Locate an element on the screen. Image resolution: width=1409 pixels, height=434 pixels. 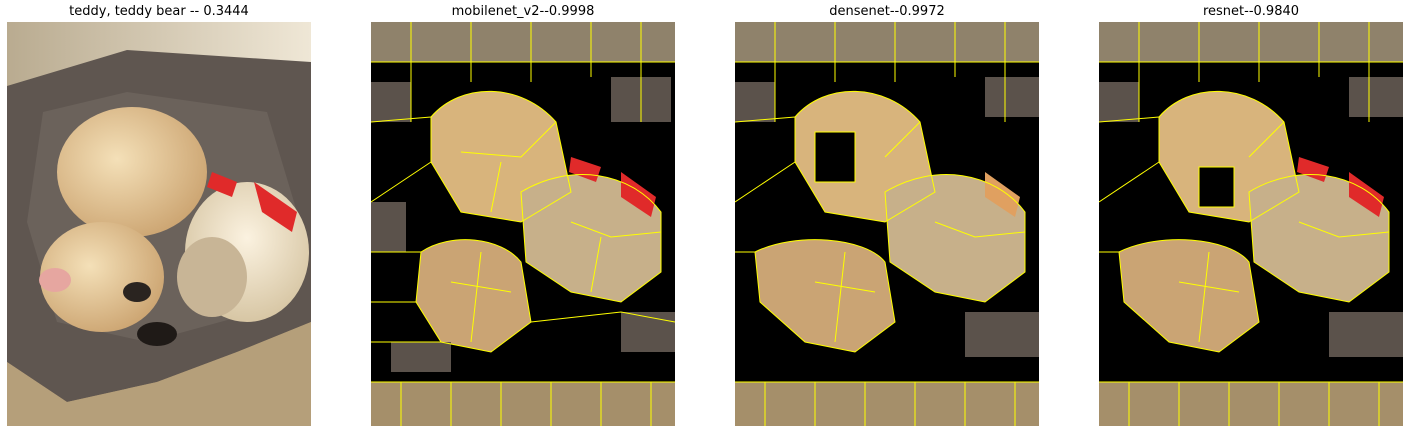
panel-title: resnet--0.9840 is located at coordinates (1251, 11).